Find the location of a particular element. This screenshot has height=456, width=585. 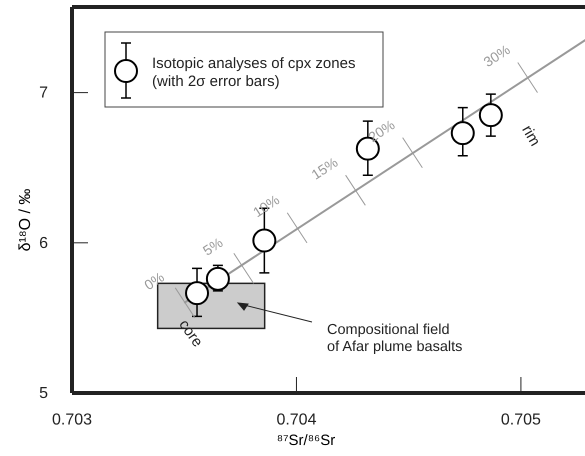

y-tick-label: 5 is located at coordinates (43, 393).